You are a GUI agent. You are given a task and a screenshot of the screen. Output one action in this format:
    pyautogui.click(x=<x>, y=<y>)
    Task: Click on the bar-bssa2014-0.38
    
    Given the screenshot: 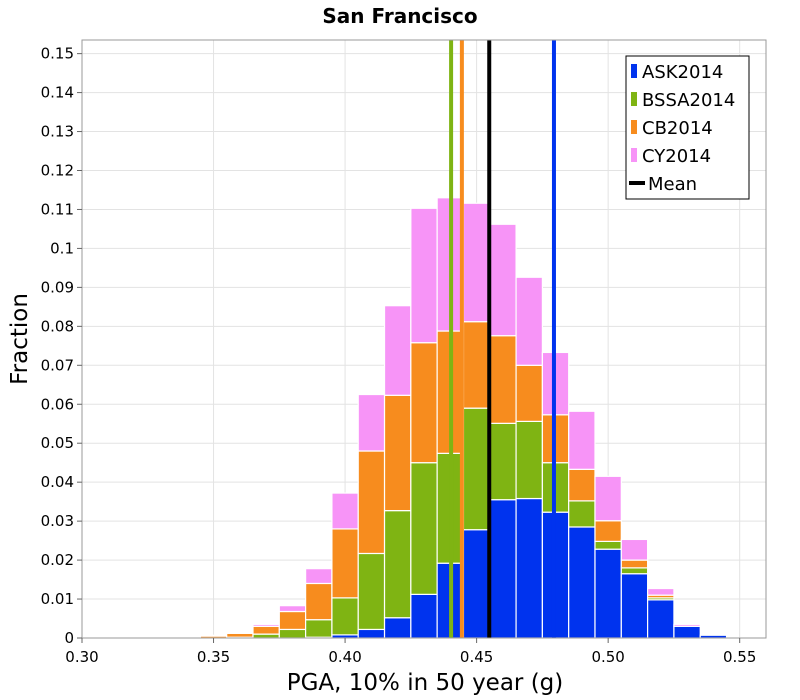 What is the action you would take?
    pyautogui.click(x=292, y=633)
    